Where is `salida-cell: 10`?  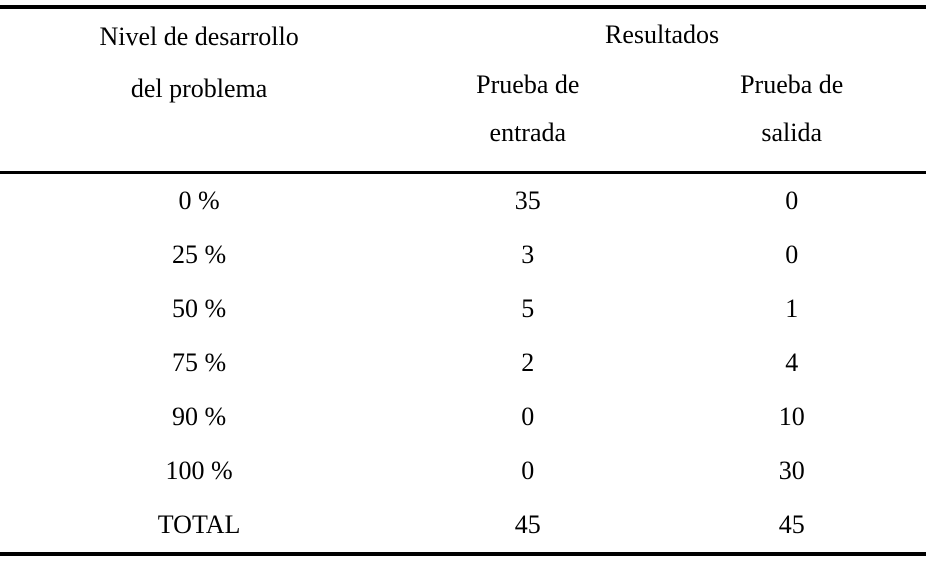 salida-cell: 10 is located at coordinates (791, 416).